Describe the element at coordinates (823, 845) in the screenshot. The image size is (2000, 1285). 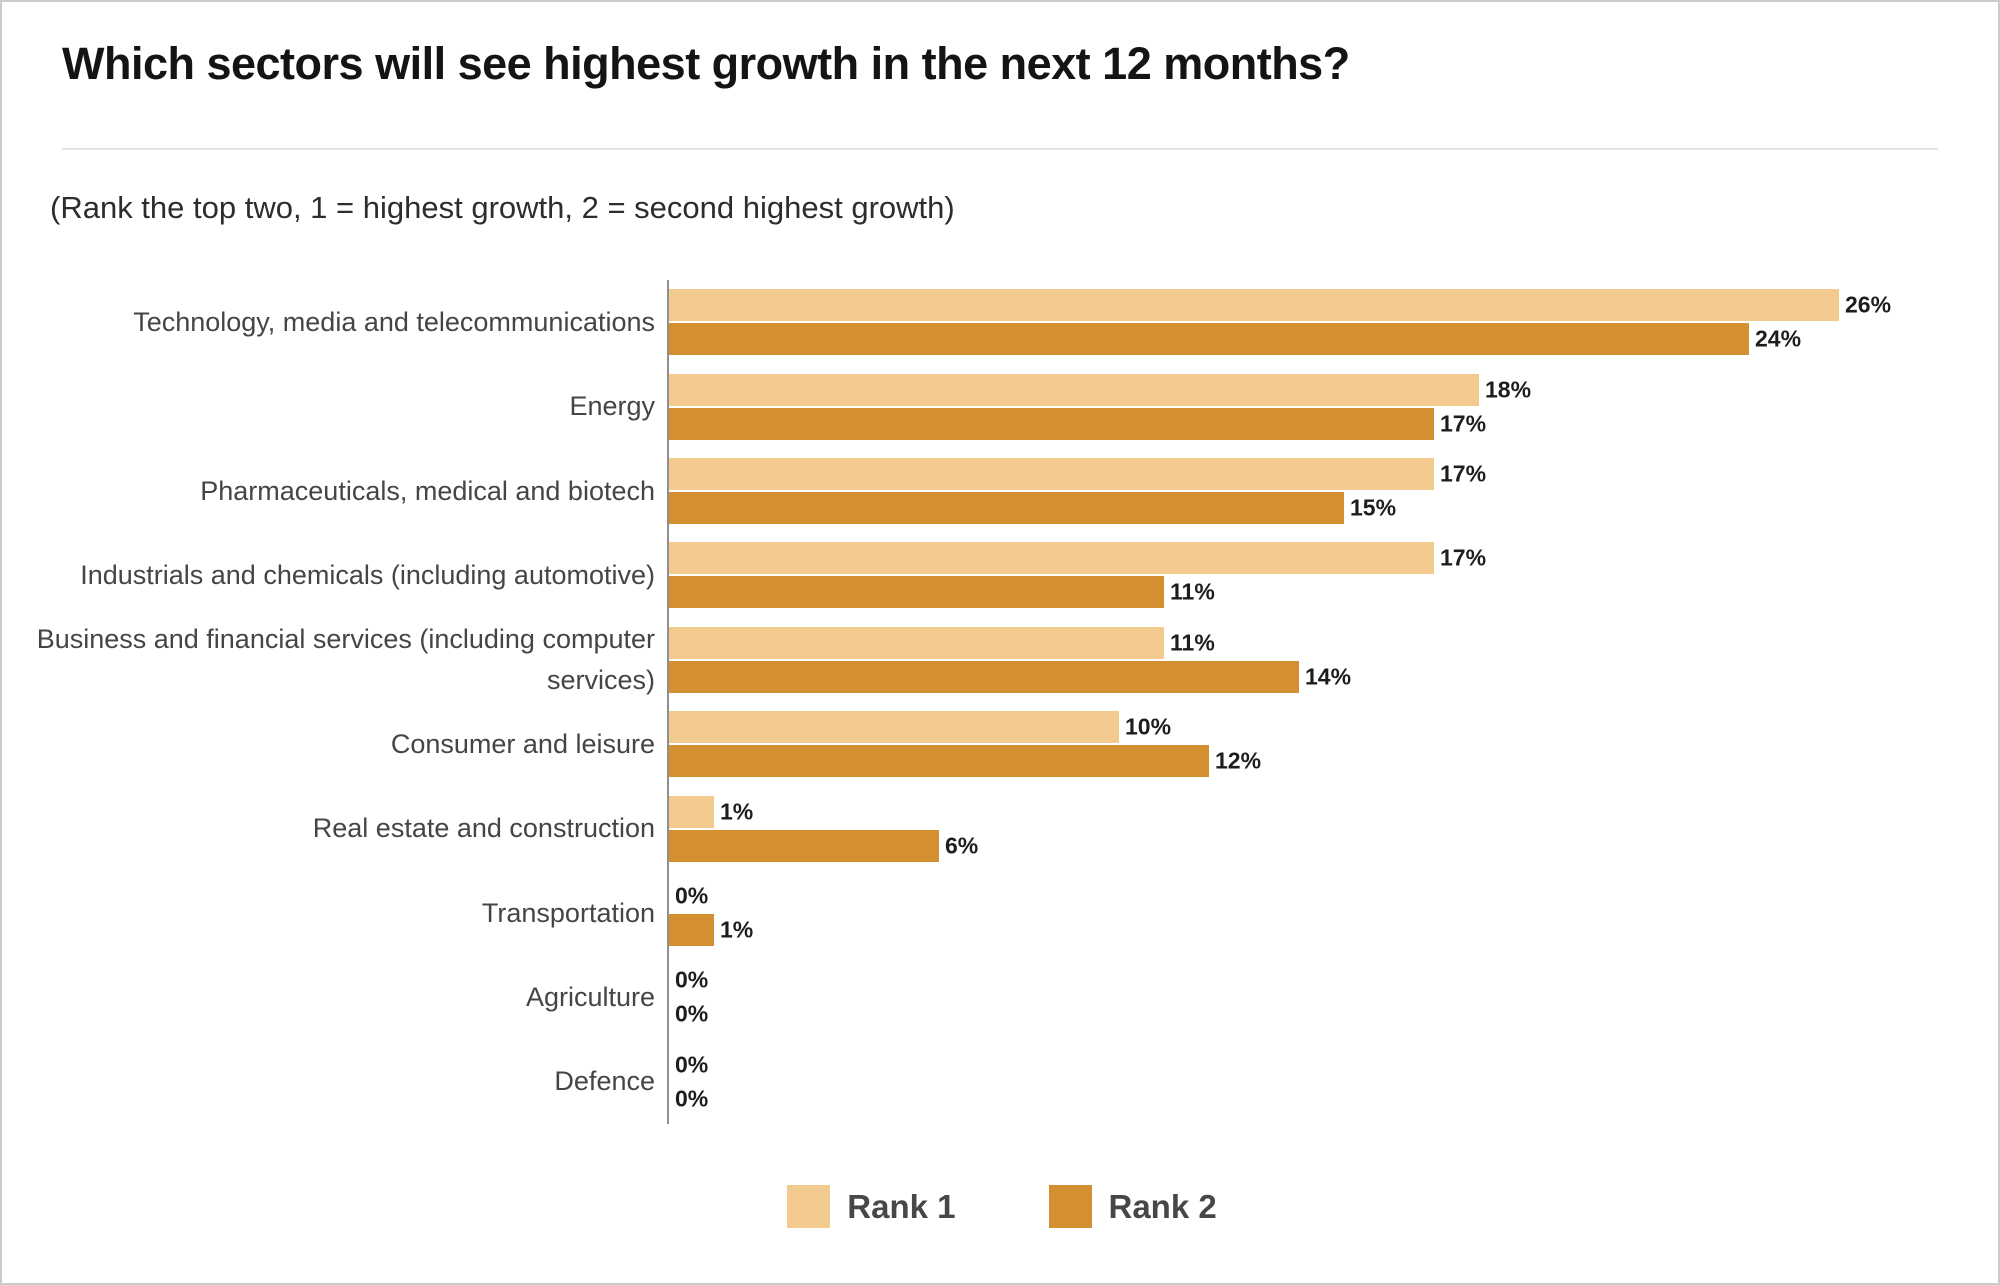
I see `bar-rank2: 6%` at that location.